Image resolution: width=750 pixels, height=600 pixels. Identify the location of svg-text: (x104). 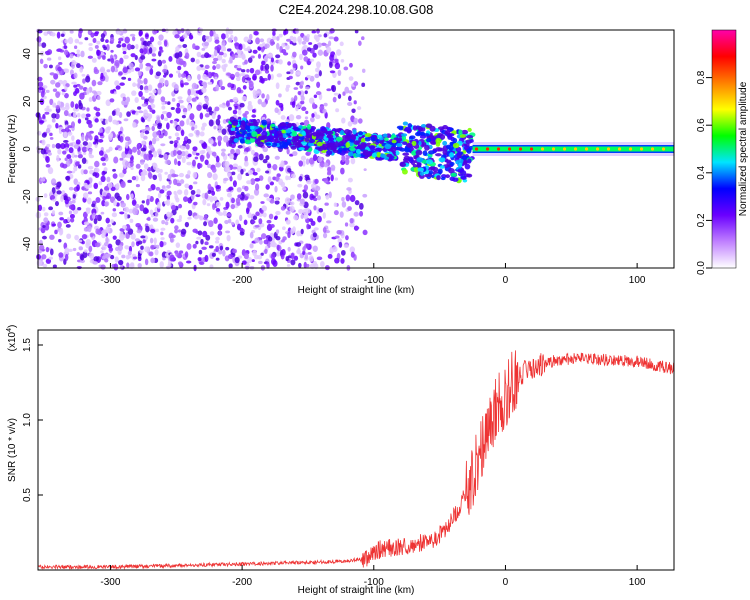
(12, 338).